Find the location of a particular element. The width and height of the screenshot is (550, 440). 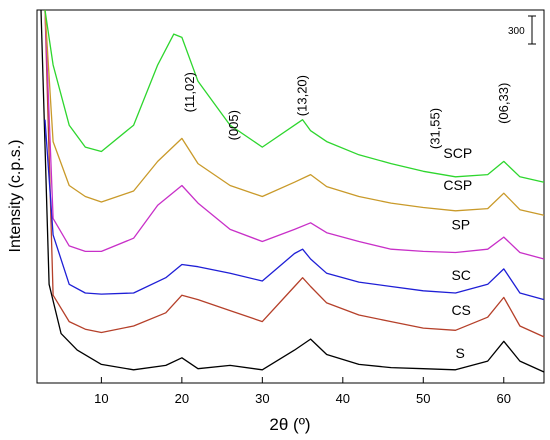

series-label-scp: SCP is located at coordinates (457, 153).